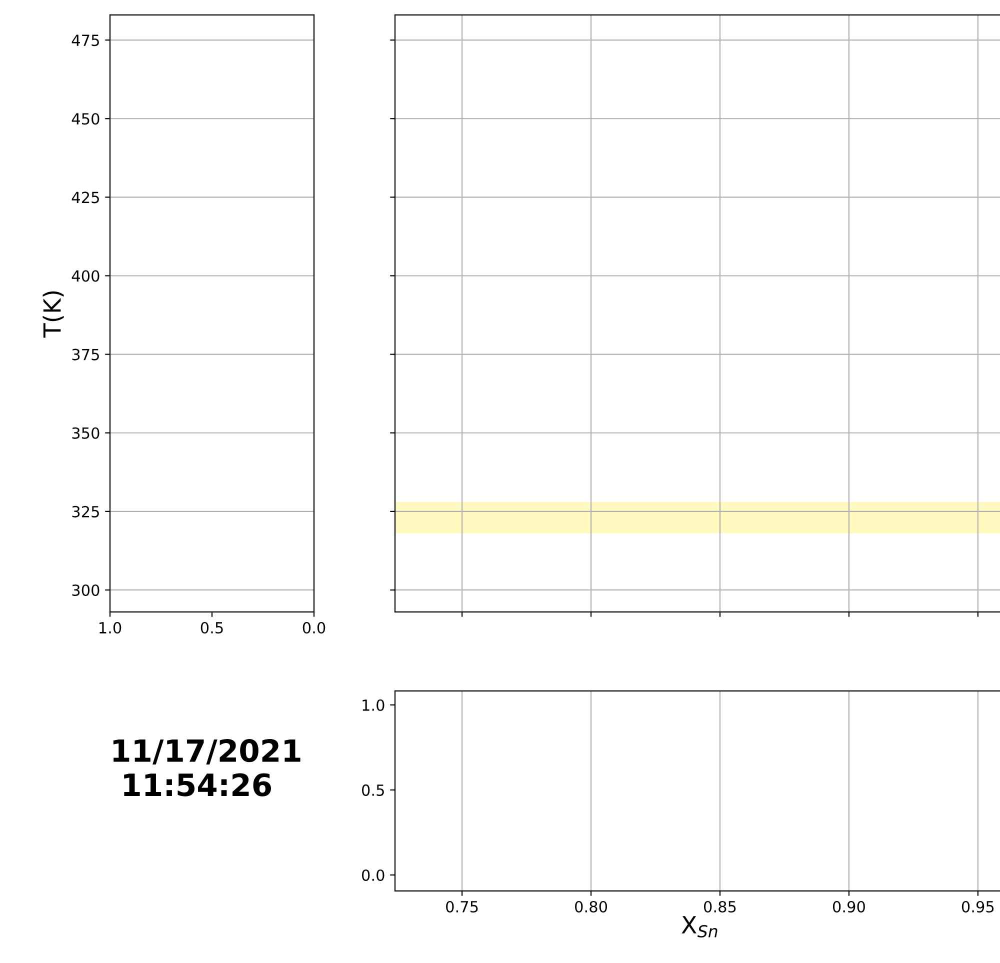 This screenshot has width=1000, height=963. Describe the element at coordinates (85, 512) in the screenshot. I see `y-tick-label: 325` at that location.